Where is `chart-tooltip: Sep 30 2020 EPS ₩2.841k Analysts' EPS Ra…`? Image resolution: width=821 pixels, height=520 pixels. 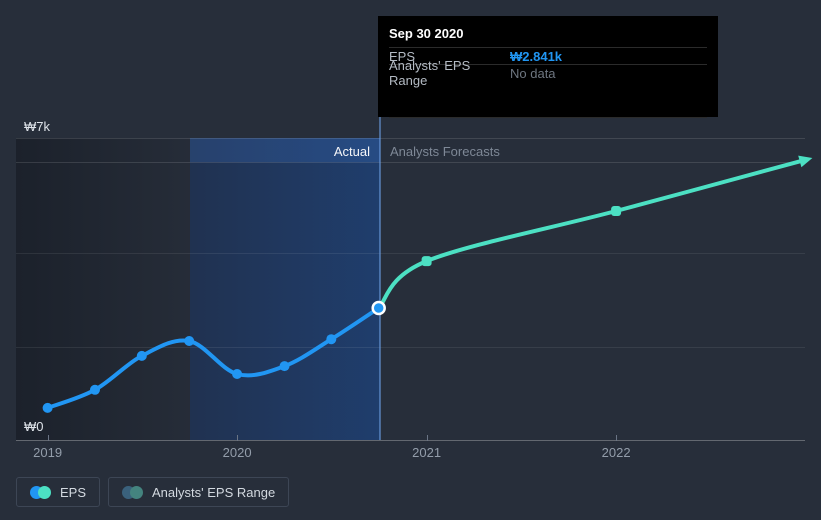
chart-tooltip: Sep 30 2020 EPS ₩2.841k Analysts' EPS Ra… is located at coordinates (548, 67).